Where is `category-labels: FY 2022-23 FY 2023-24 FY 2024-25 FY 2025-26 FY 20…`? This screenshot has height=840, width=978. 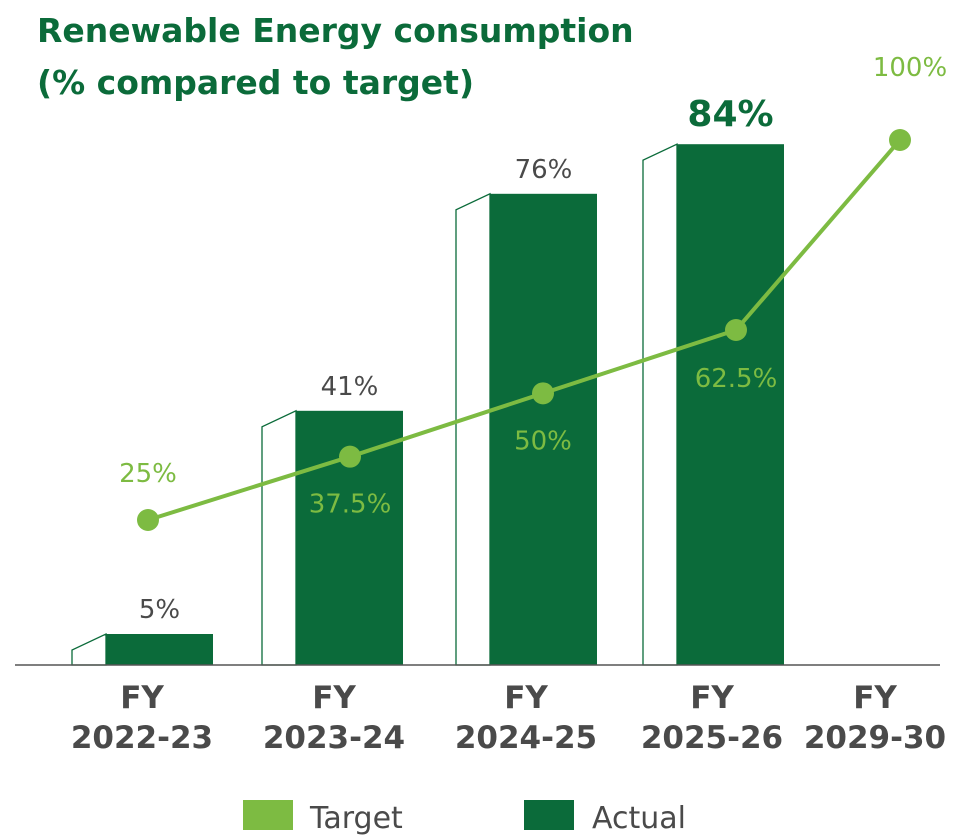
category-labels: FY 2022-23 FY 2023-24 FY 2024-25 FY 2025-26 FY 20… is located at coordinates (508, 718).